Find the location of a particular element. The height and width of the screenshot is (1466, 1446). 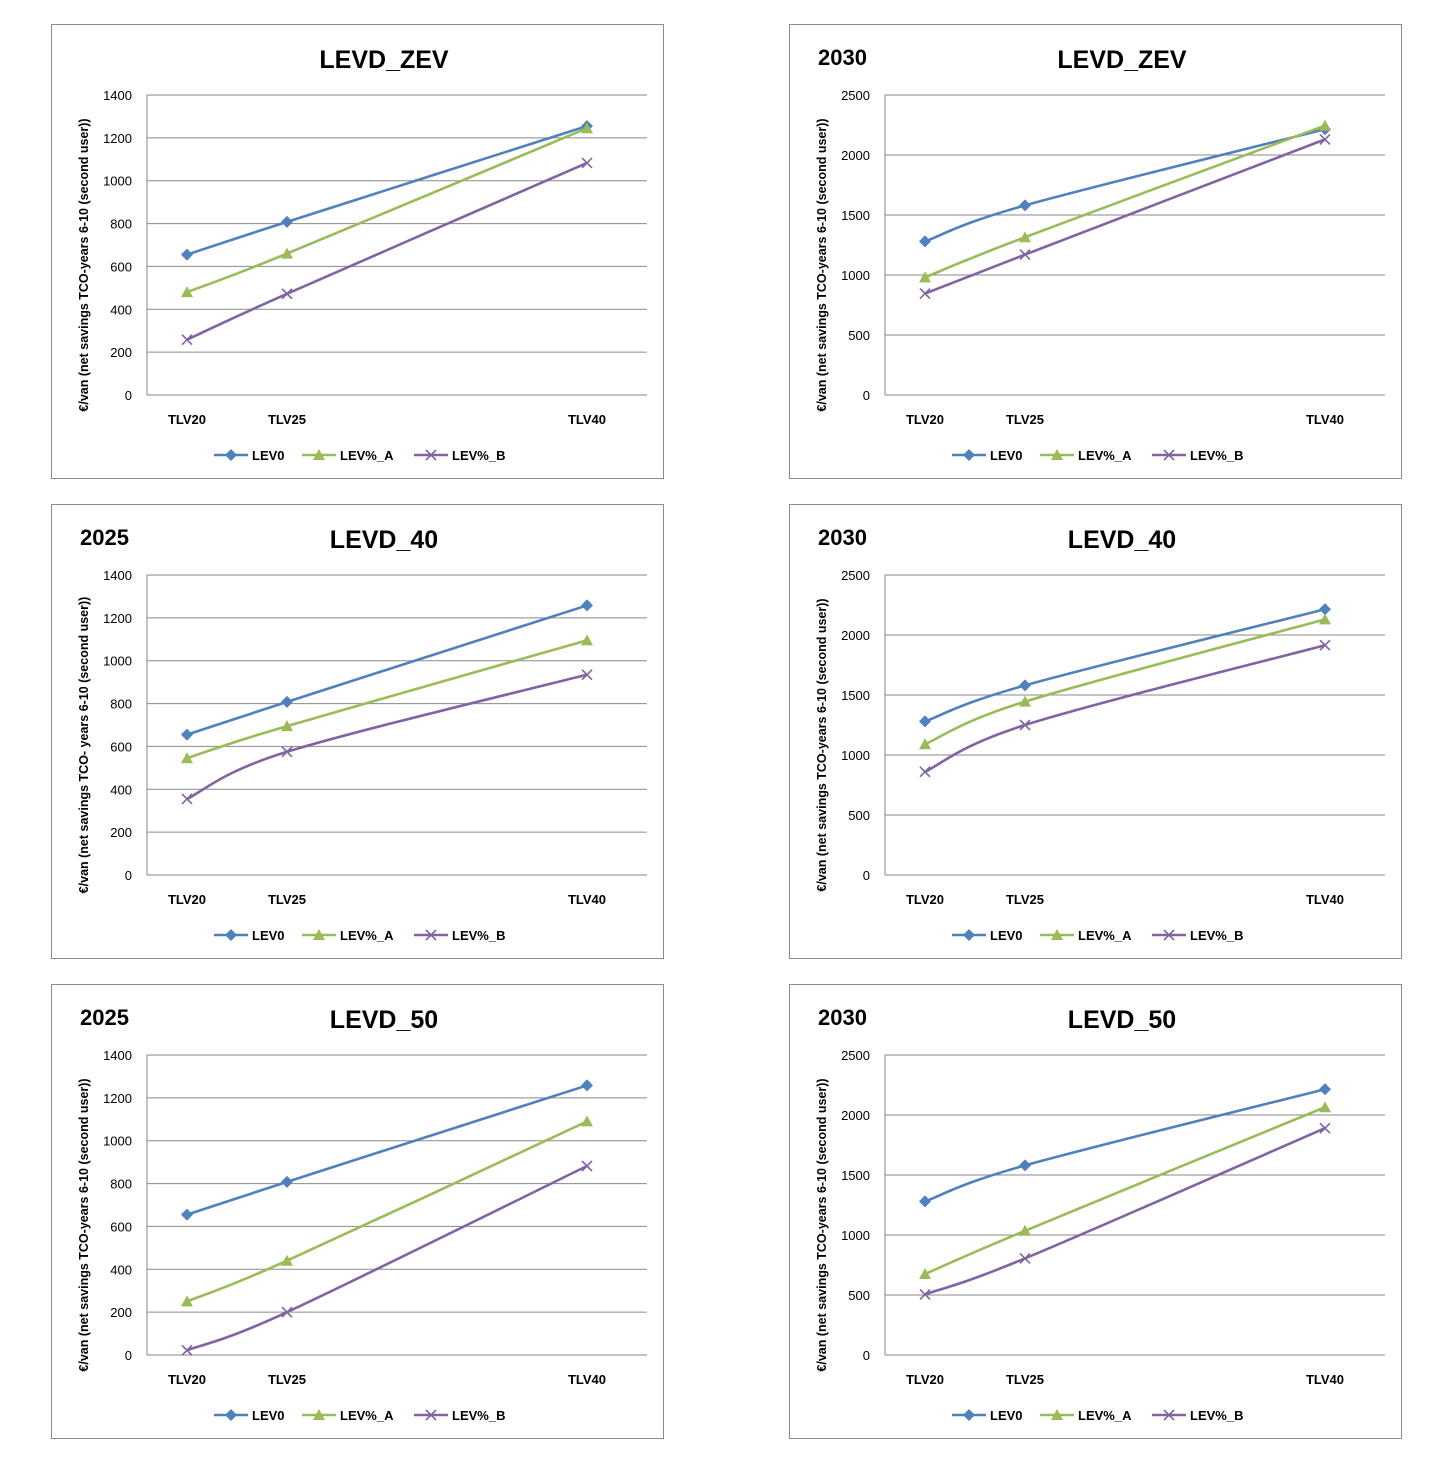

chart-3-legend-2-label: LEV%_B is located at coordinates (478, 935).